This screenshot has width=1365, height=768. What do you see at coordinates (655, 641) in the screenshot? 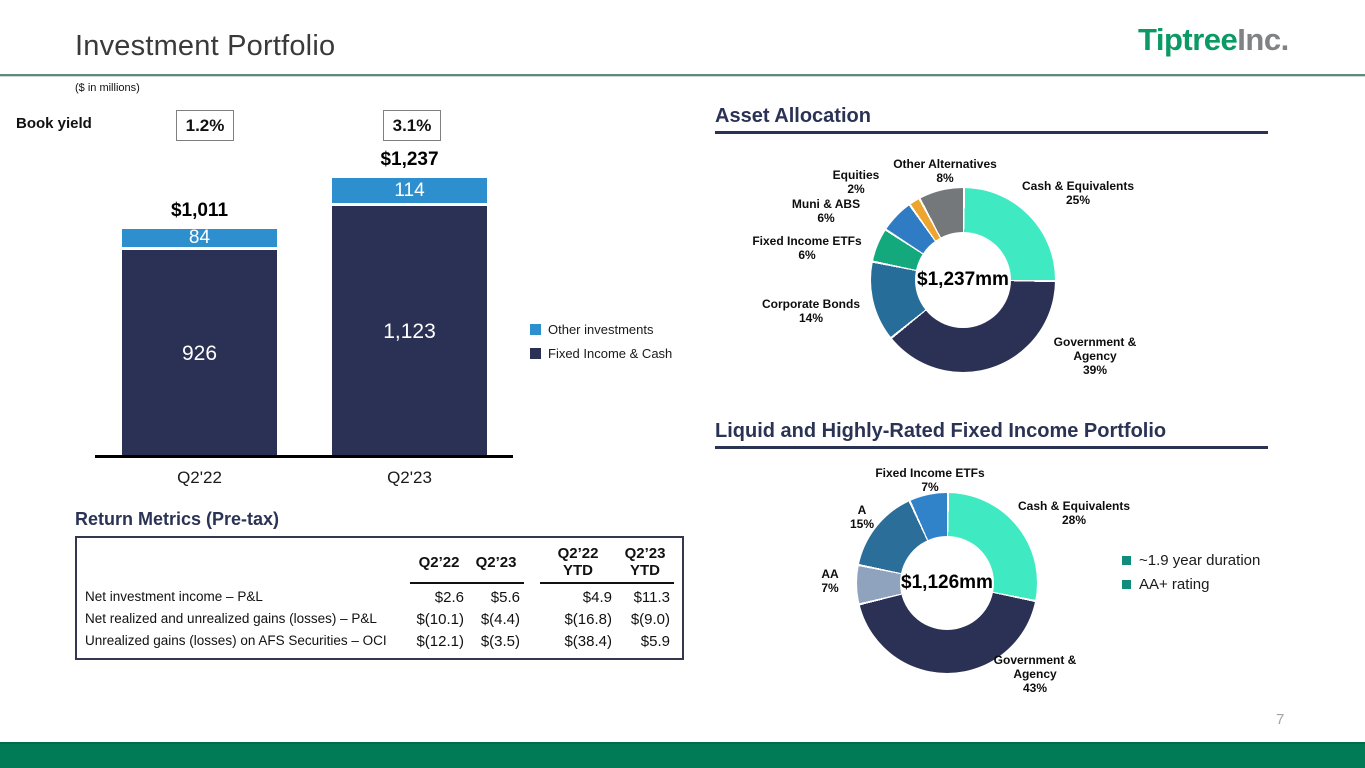
I see `cell-value: $5.9` at bounding box center [655, 641].